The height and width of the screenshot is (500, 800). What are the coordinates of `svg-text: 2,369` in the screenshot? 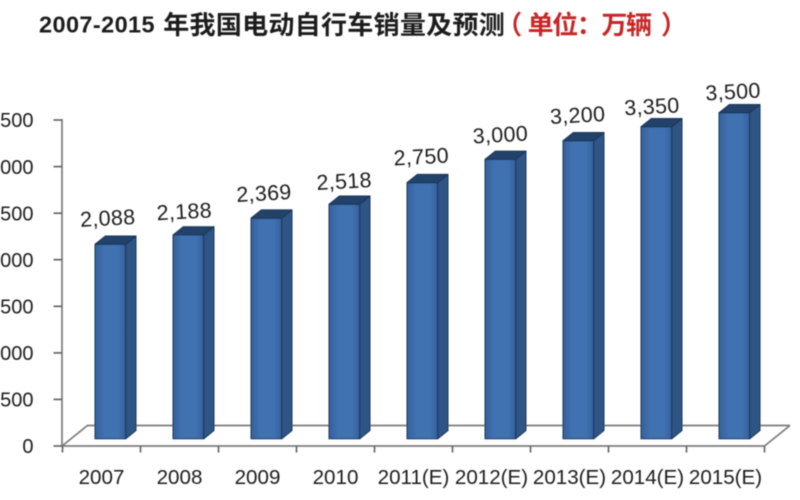 It's located at (264, 193).